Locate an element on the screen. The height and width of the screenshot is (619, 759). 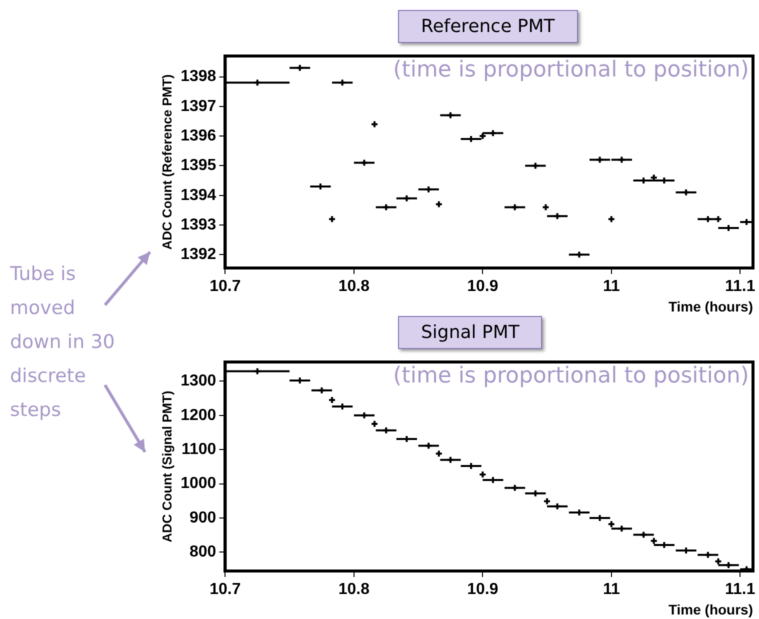
y-tick-label: 800 is located at coordinates (202, 552).